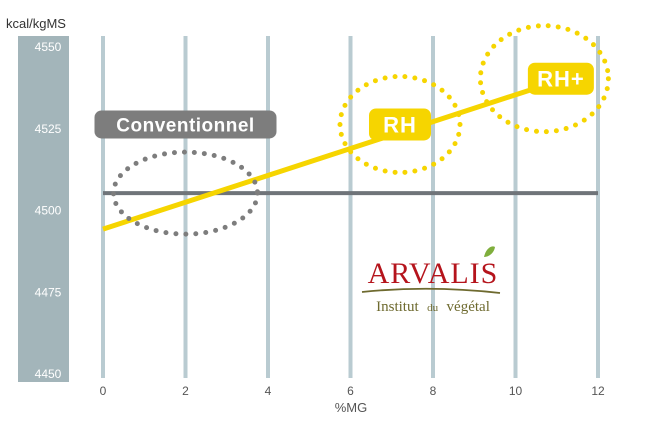 This screenshot has width=645, height=423. I want to click on y-axis-label: kcal/kgMS, so click(36, 23).